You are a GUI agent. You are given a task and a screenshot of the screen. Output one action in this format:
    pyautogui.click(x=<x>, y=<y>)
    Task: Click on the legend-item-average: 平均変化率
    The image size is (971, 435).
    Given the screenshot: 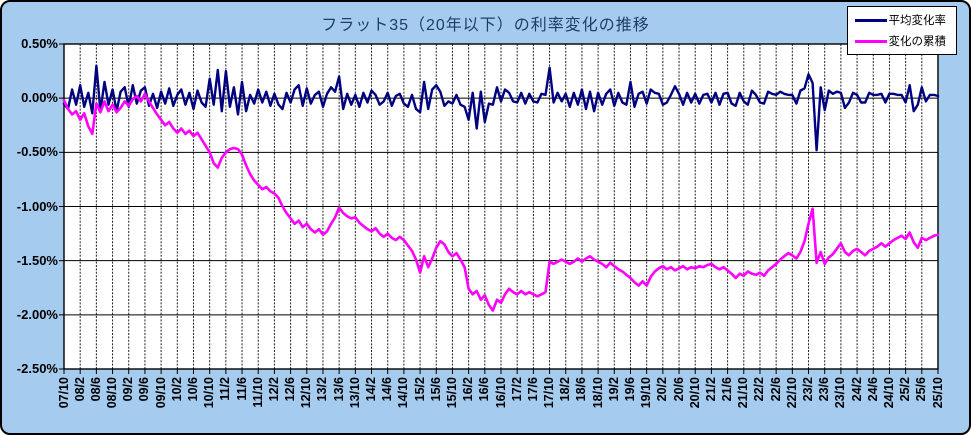 What is the action you would take?
    pyautogui.click(x=900, y=20)
    